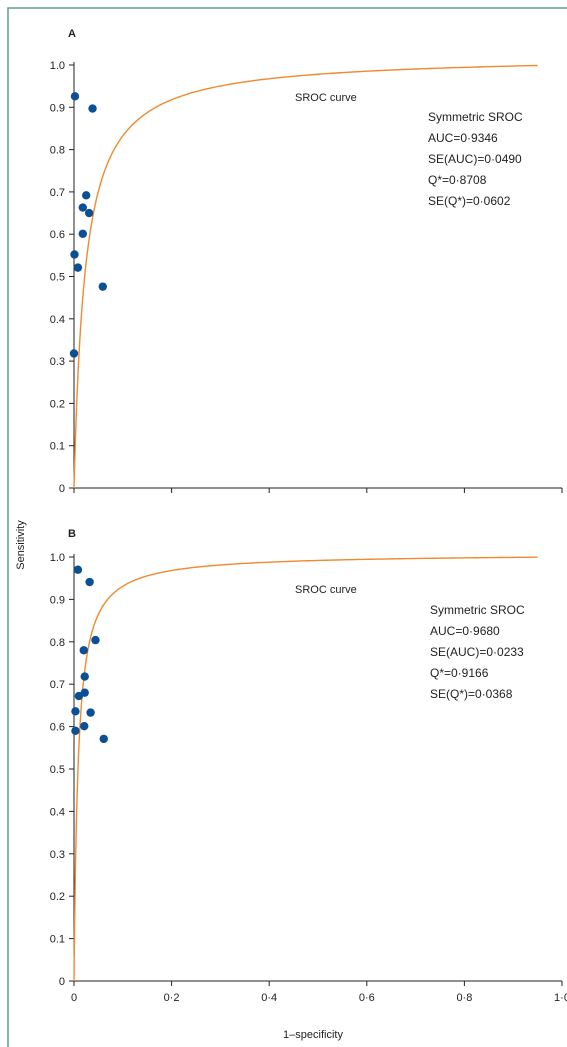  Describe the element at coordinates (471, 694) in the screenshot. I see `stats-line: SE(Q*)=0·0368` at that location.